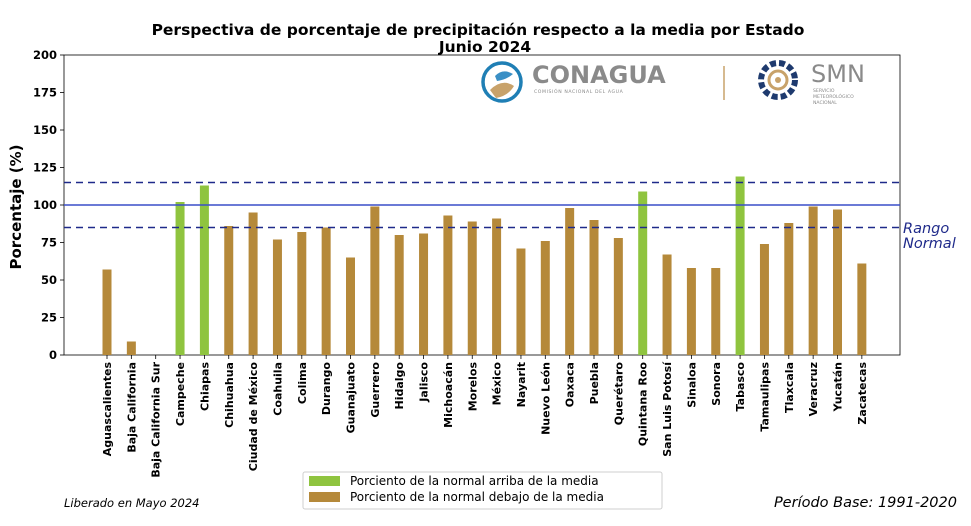 The width and height of the screenshot is (971, 526). Describe the element at coordinates (204, 386) in the screenshot. I see `x-tick-label: Chiapas` at that location.